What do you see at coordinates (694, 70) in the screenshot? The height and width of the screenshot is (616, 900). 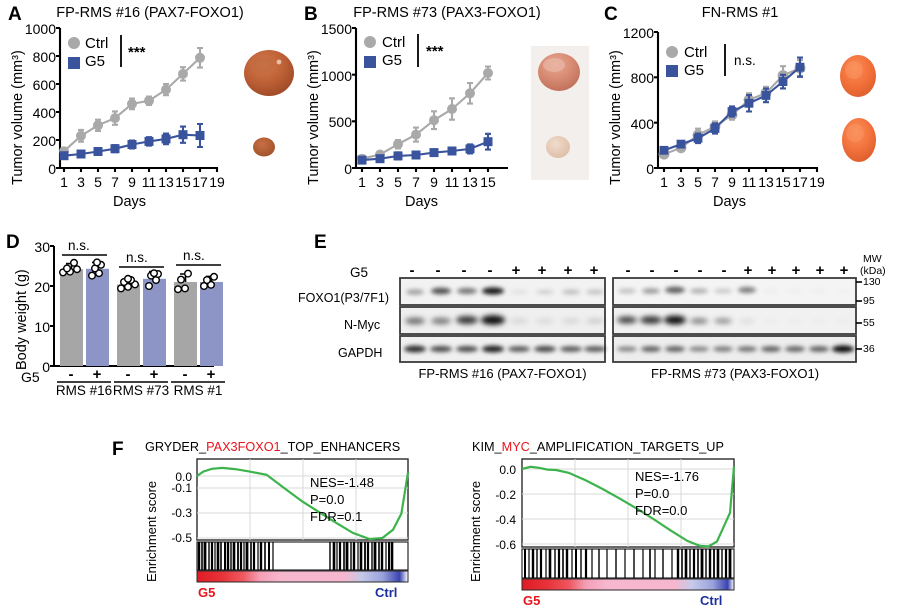 I see `panel-c-legend-g5-label: G5` at bounding box center [694, 70].